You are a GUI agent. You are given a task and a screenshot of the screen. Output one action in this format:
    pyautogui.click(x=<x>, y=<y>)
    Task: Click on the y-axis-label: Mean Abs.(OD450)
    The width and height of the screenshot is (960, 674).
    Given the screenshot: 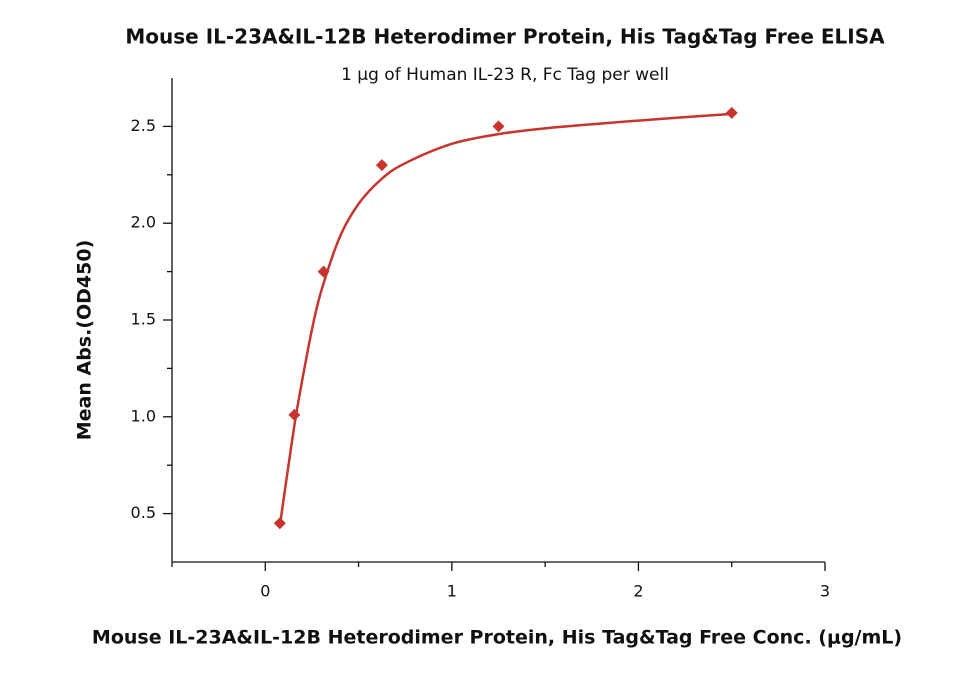 What is the action you would take?
    pyautogui.click(x=85, y=340)
    